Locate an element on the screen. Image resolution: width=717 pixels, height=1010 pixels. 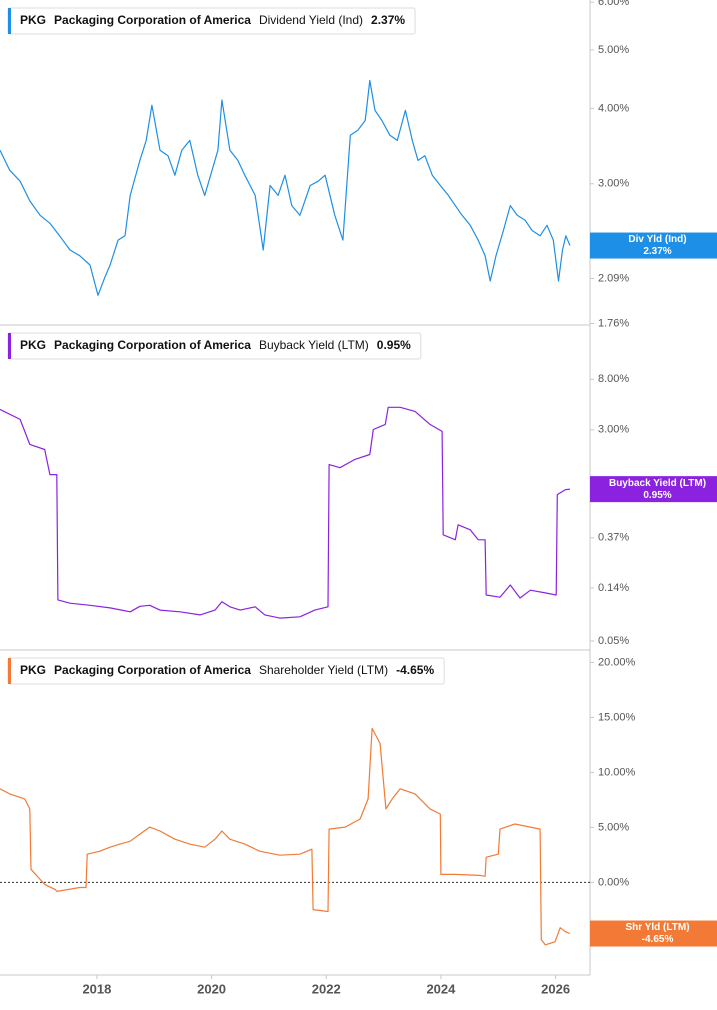
header-current-label: 2.37% is located at coordinates (388, 20).